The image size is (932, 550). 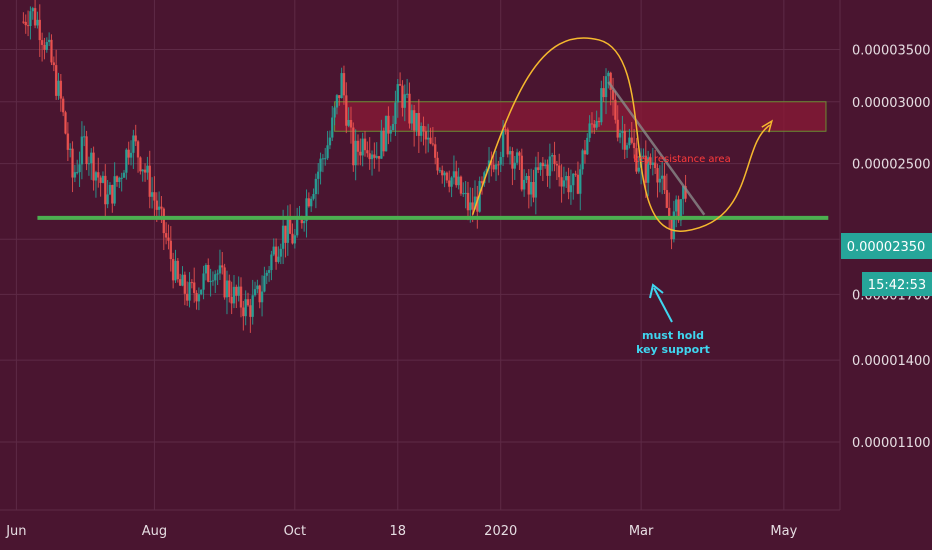 What do you see at coordinates (886, 247) in the screenshot?
I see `last-price-value: 0.00002350` at bounding box center [886, 247].